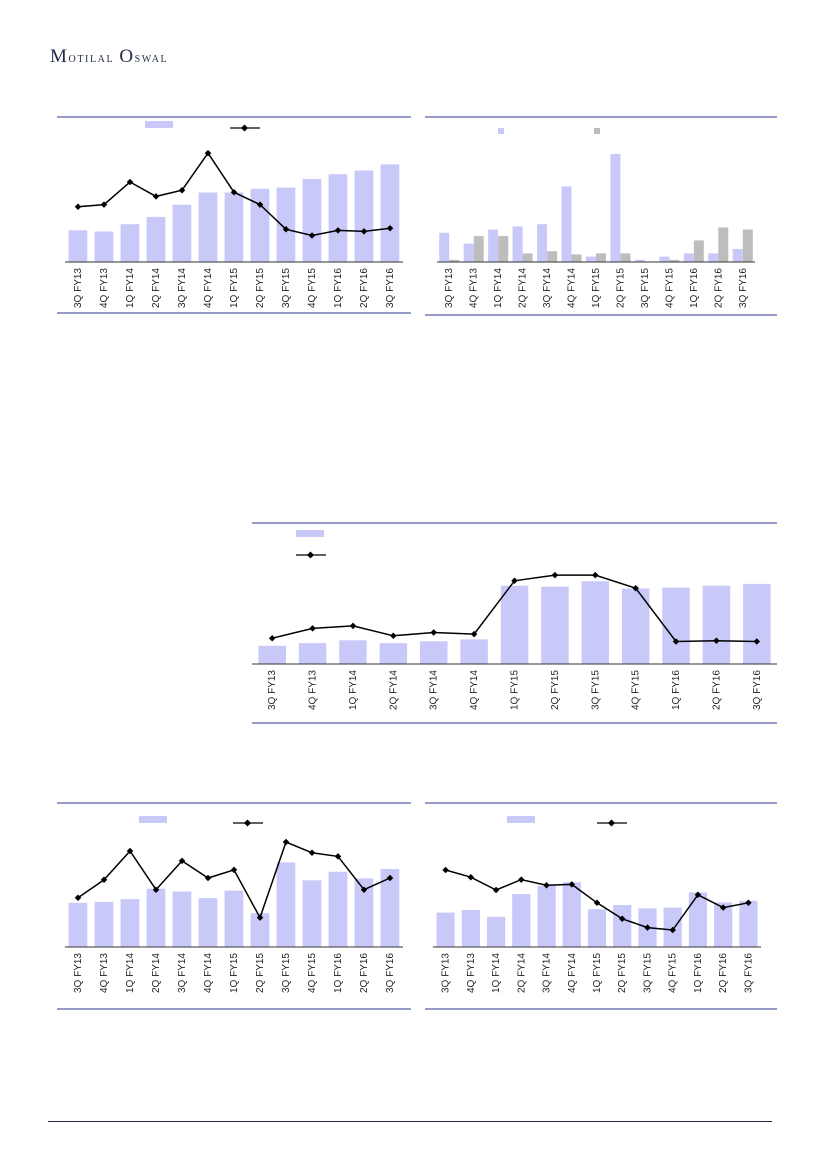 The image size is (827, 1169). I want to click on brand-logo: Motilal Oswal, so click(109, 57).